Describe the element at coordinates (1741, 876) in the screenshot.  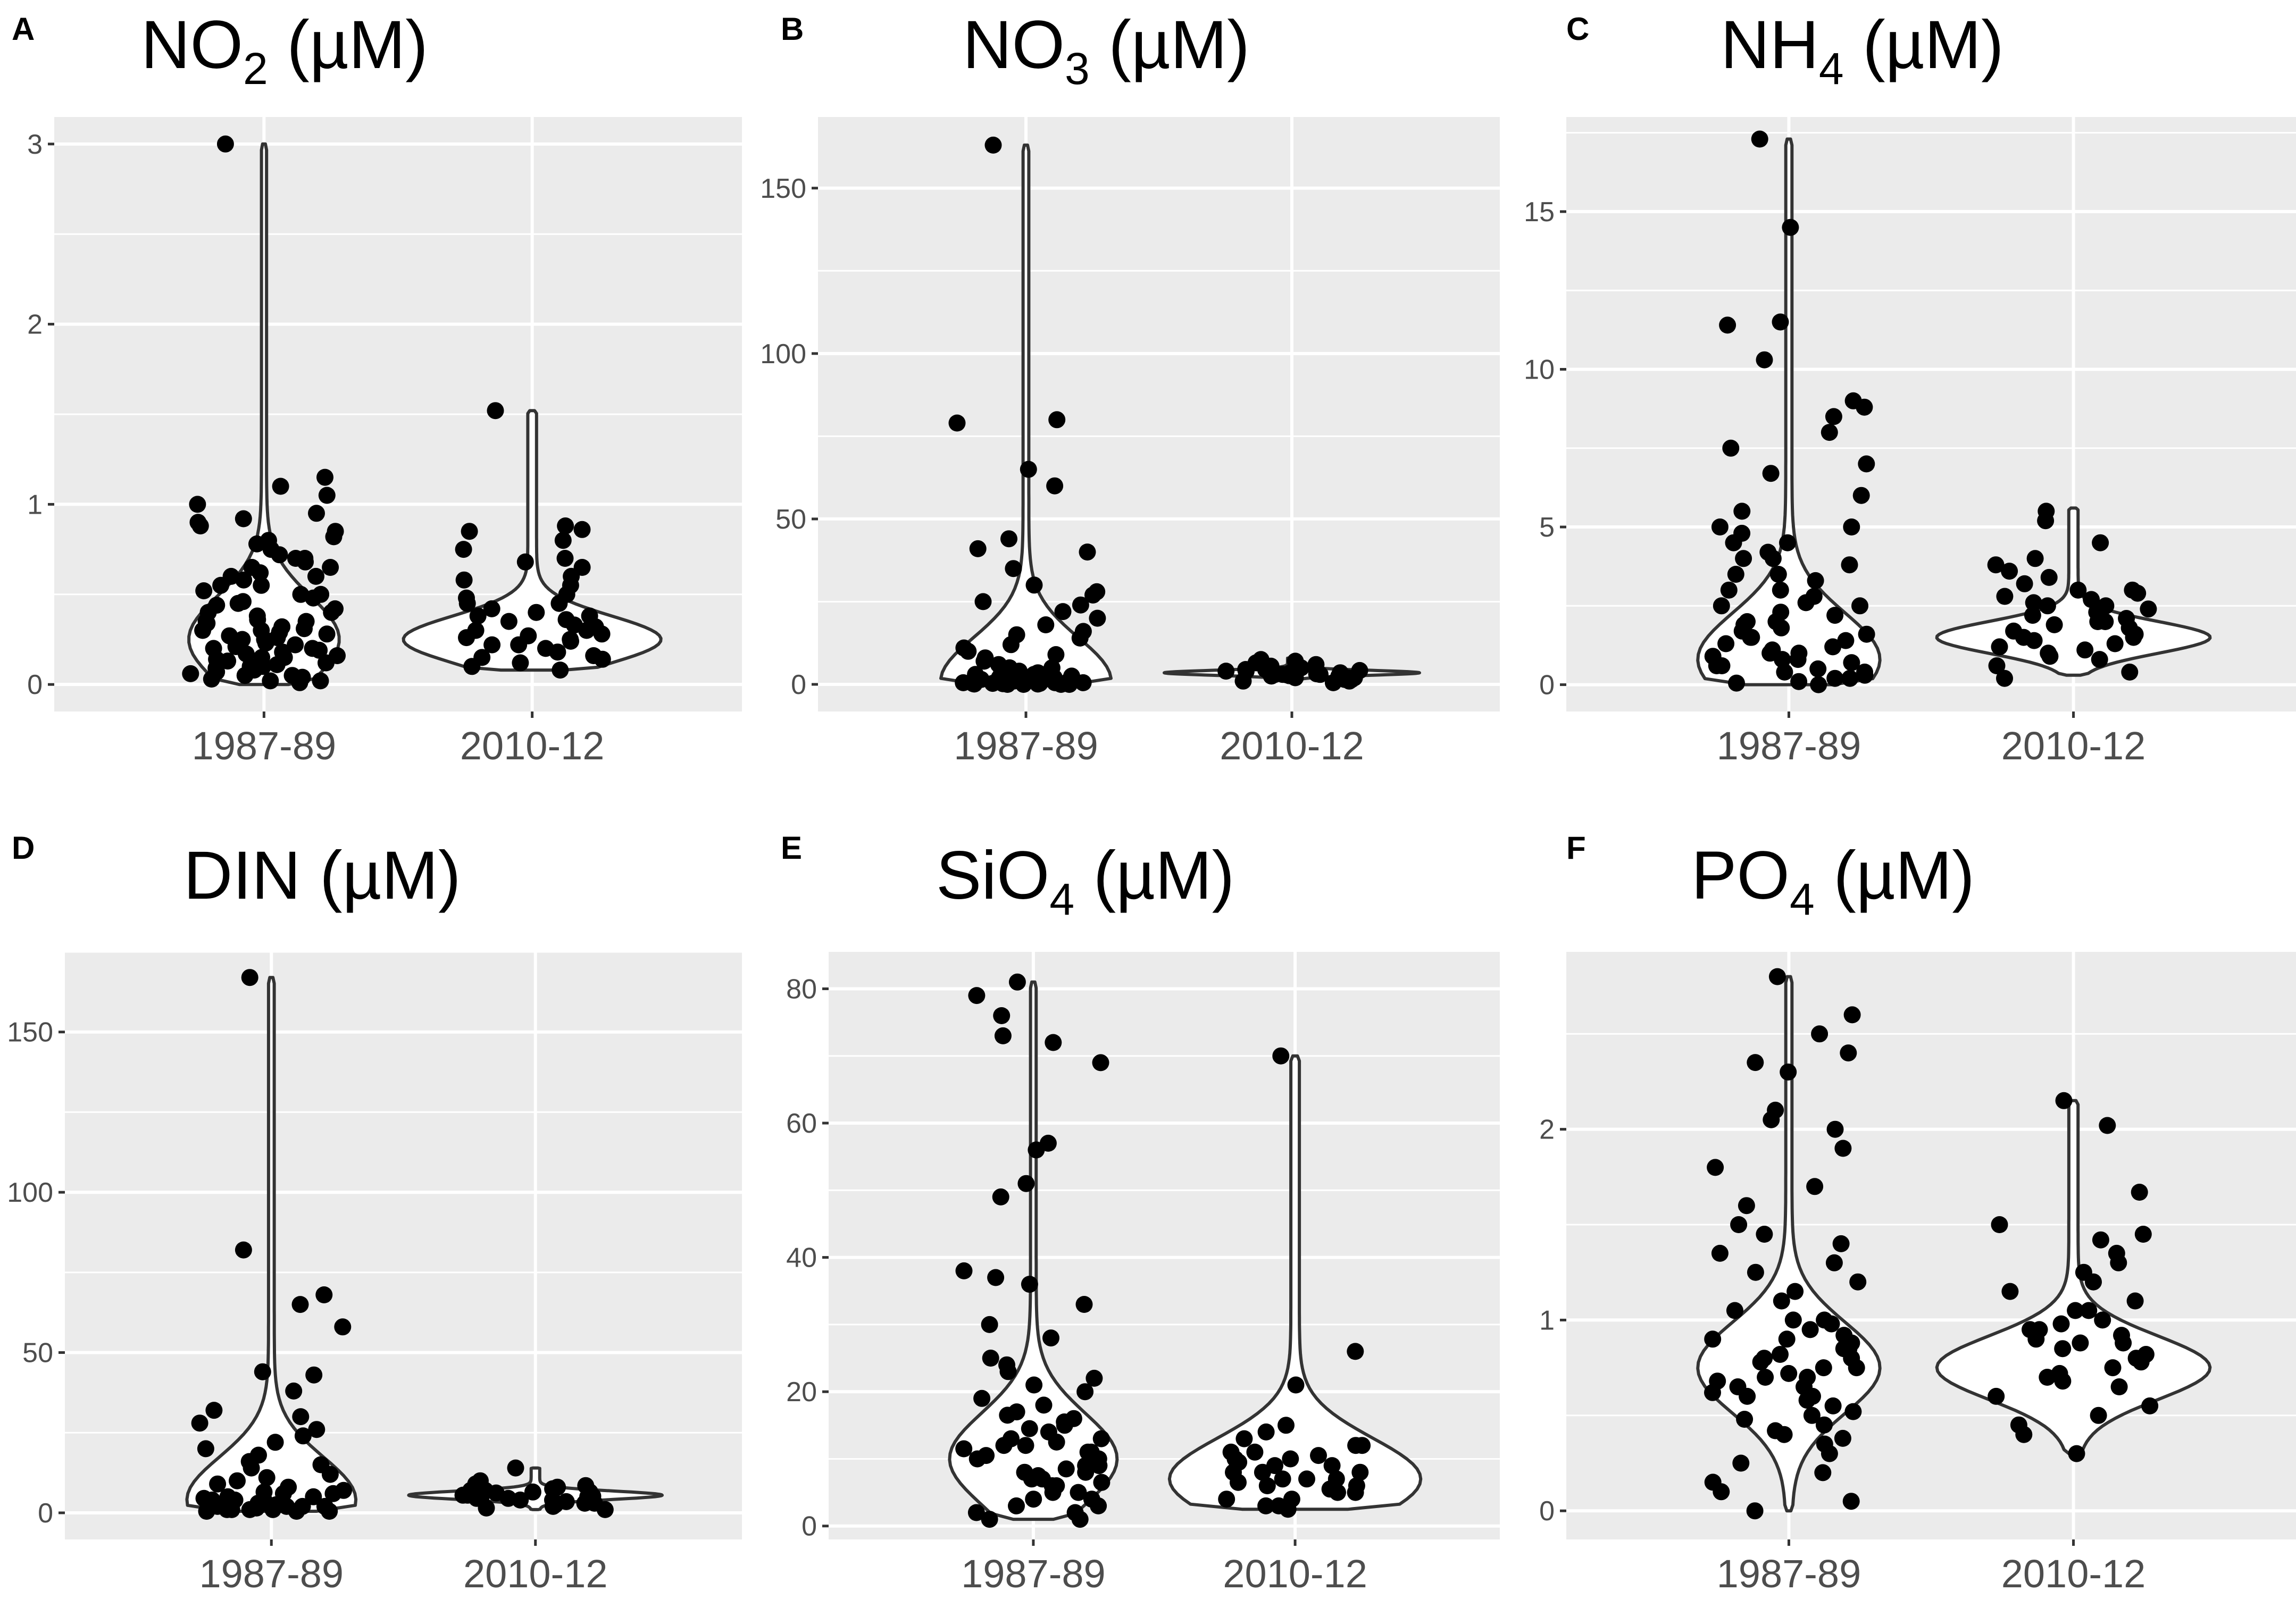
I see `title-main: PO` at that location.